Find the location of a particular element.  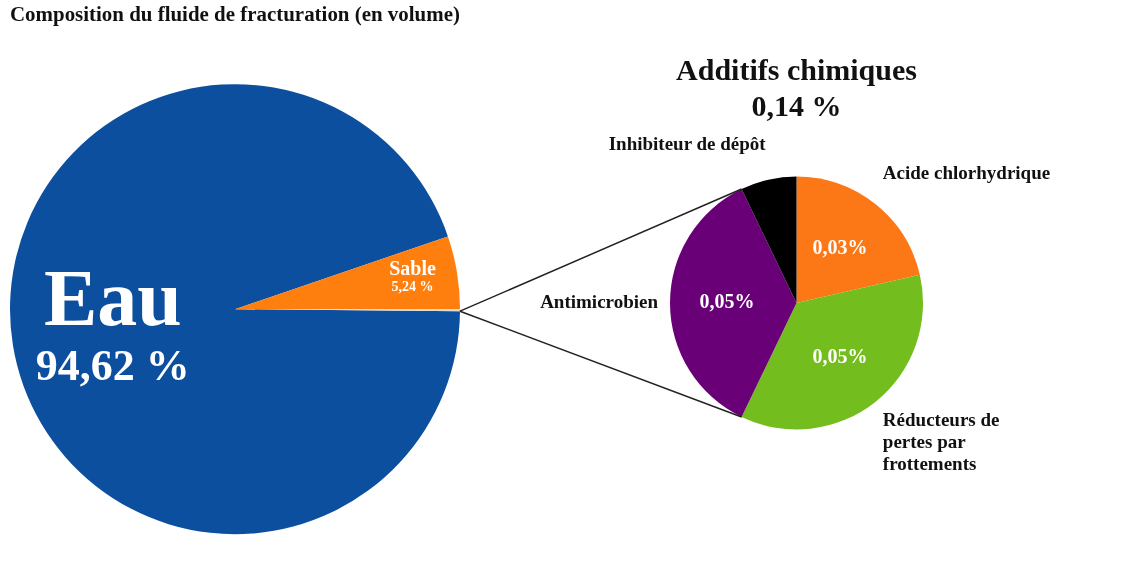

slice-label: Acide chlorhydrique is located at coordinates (966, 173).